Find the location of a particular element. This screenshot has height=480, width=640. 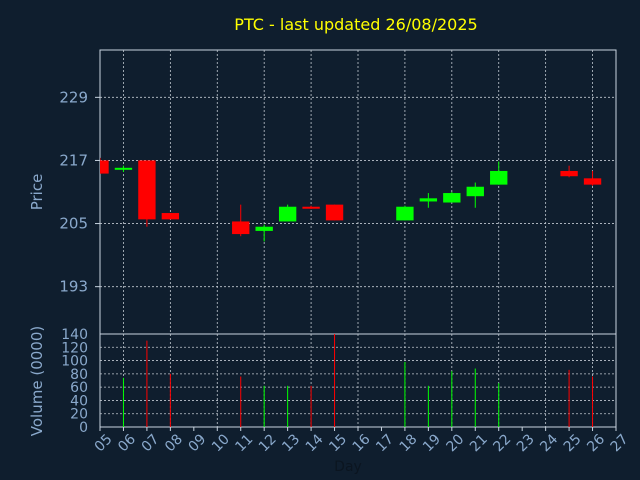

x-tick-label: 10 is located at coordinates (221, 443).